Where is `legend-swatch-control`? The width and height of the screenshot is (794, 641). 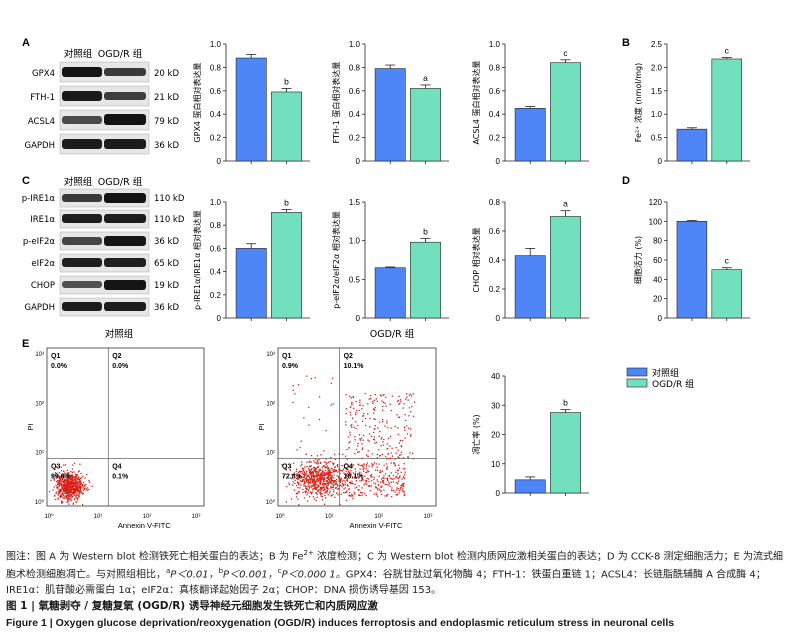
legend-swatch-control is located at coordinates (637, 372).